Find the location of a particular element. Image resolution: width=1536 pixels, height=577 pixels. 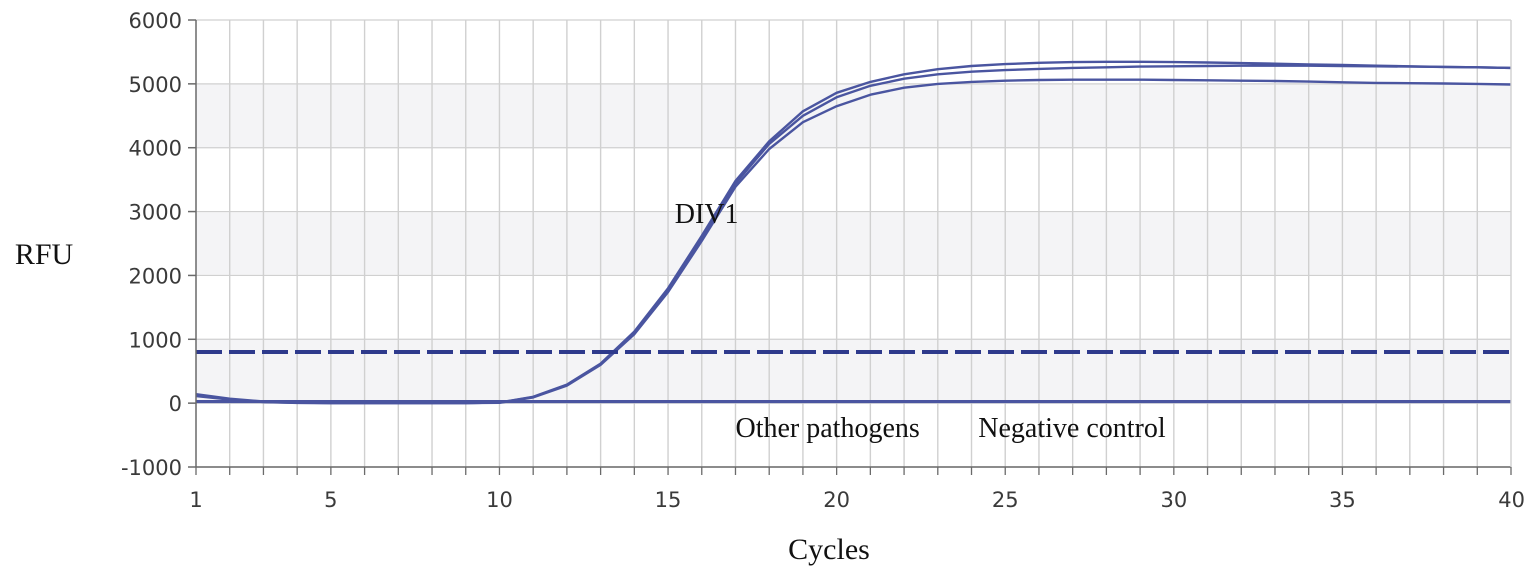

y-axis-title: RFU is located at coordinates (44, 254).